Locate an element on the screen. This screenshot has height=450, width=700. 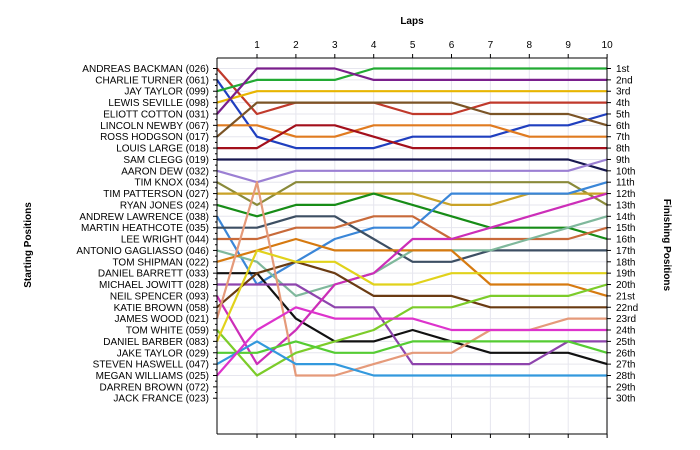
finishing-label: 5th is located at coordinates (623, 114).